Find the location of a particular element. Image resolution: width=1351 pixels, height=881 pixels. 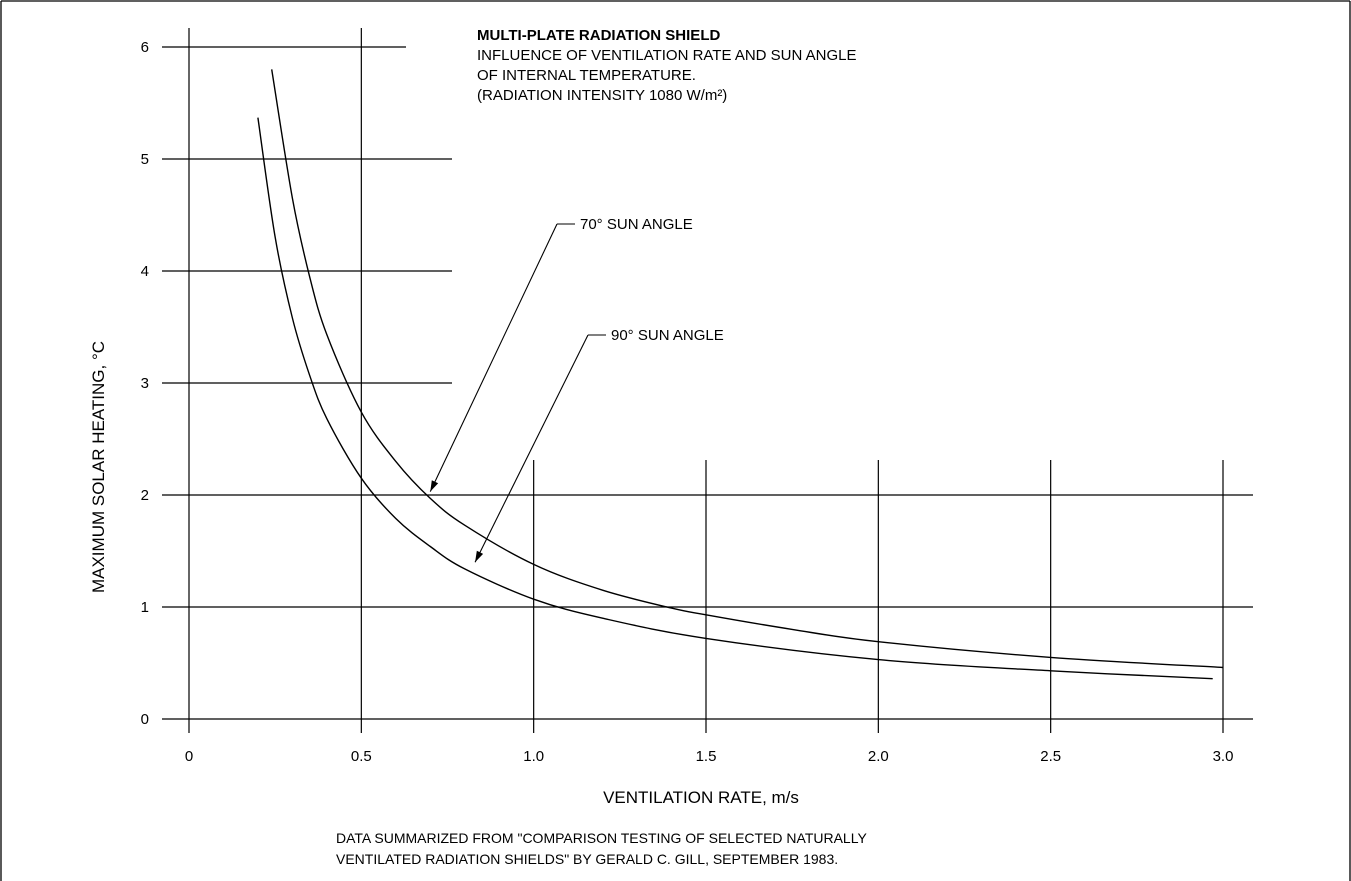

annotation-70-deg-arrowhead is located at coordinates (434, 486).